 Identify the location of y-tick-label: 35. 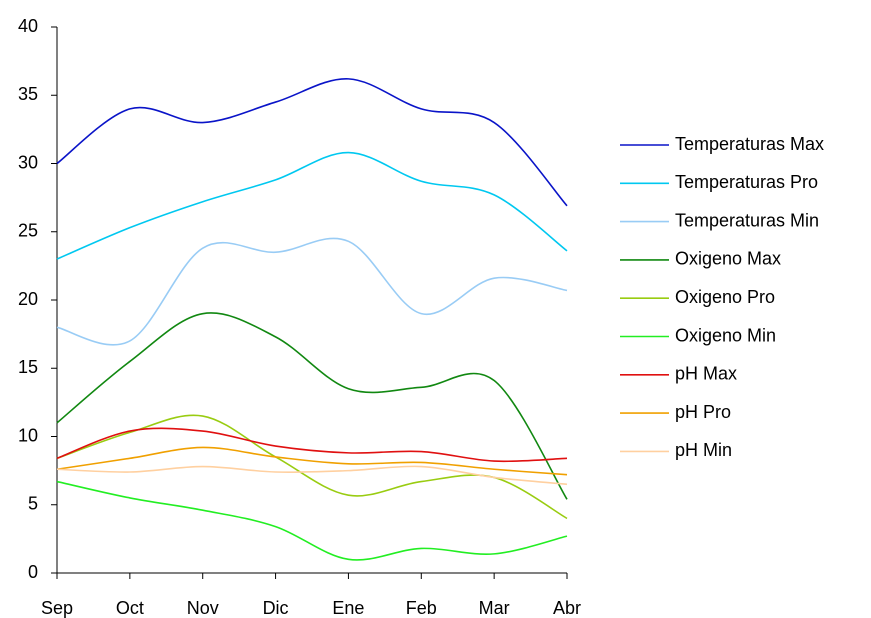
(28, 94).